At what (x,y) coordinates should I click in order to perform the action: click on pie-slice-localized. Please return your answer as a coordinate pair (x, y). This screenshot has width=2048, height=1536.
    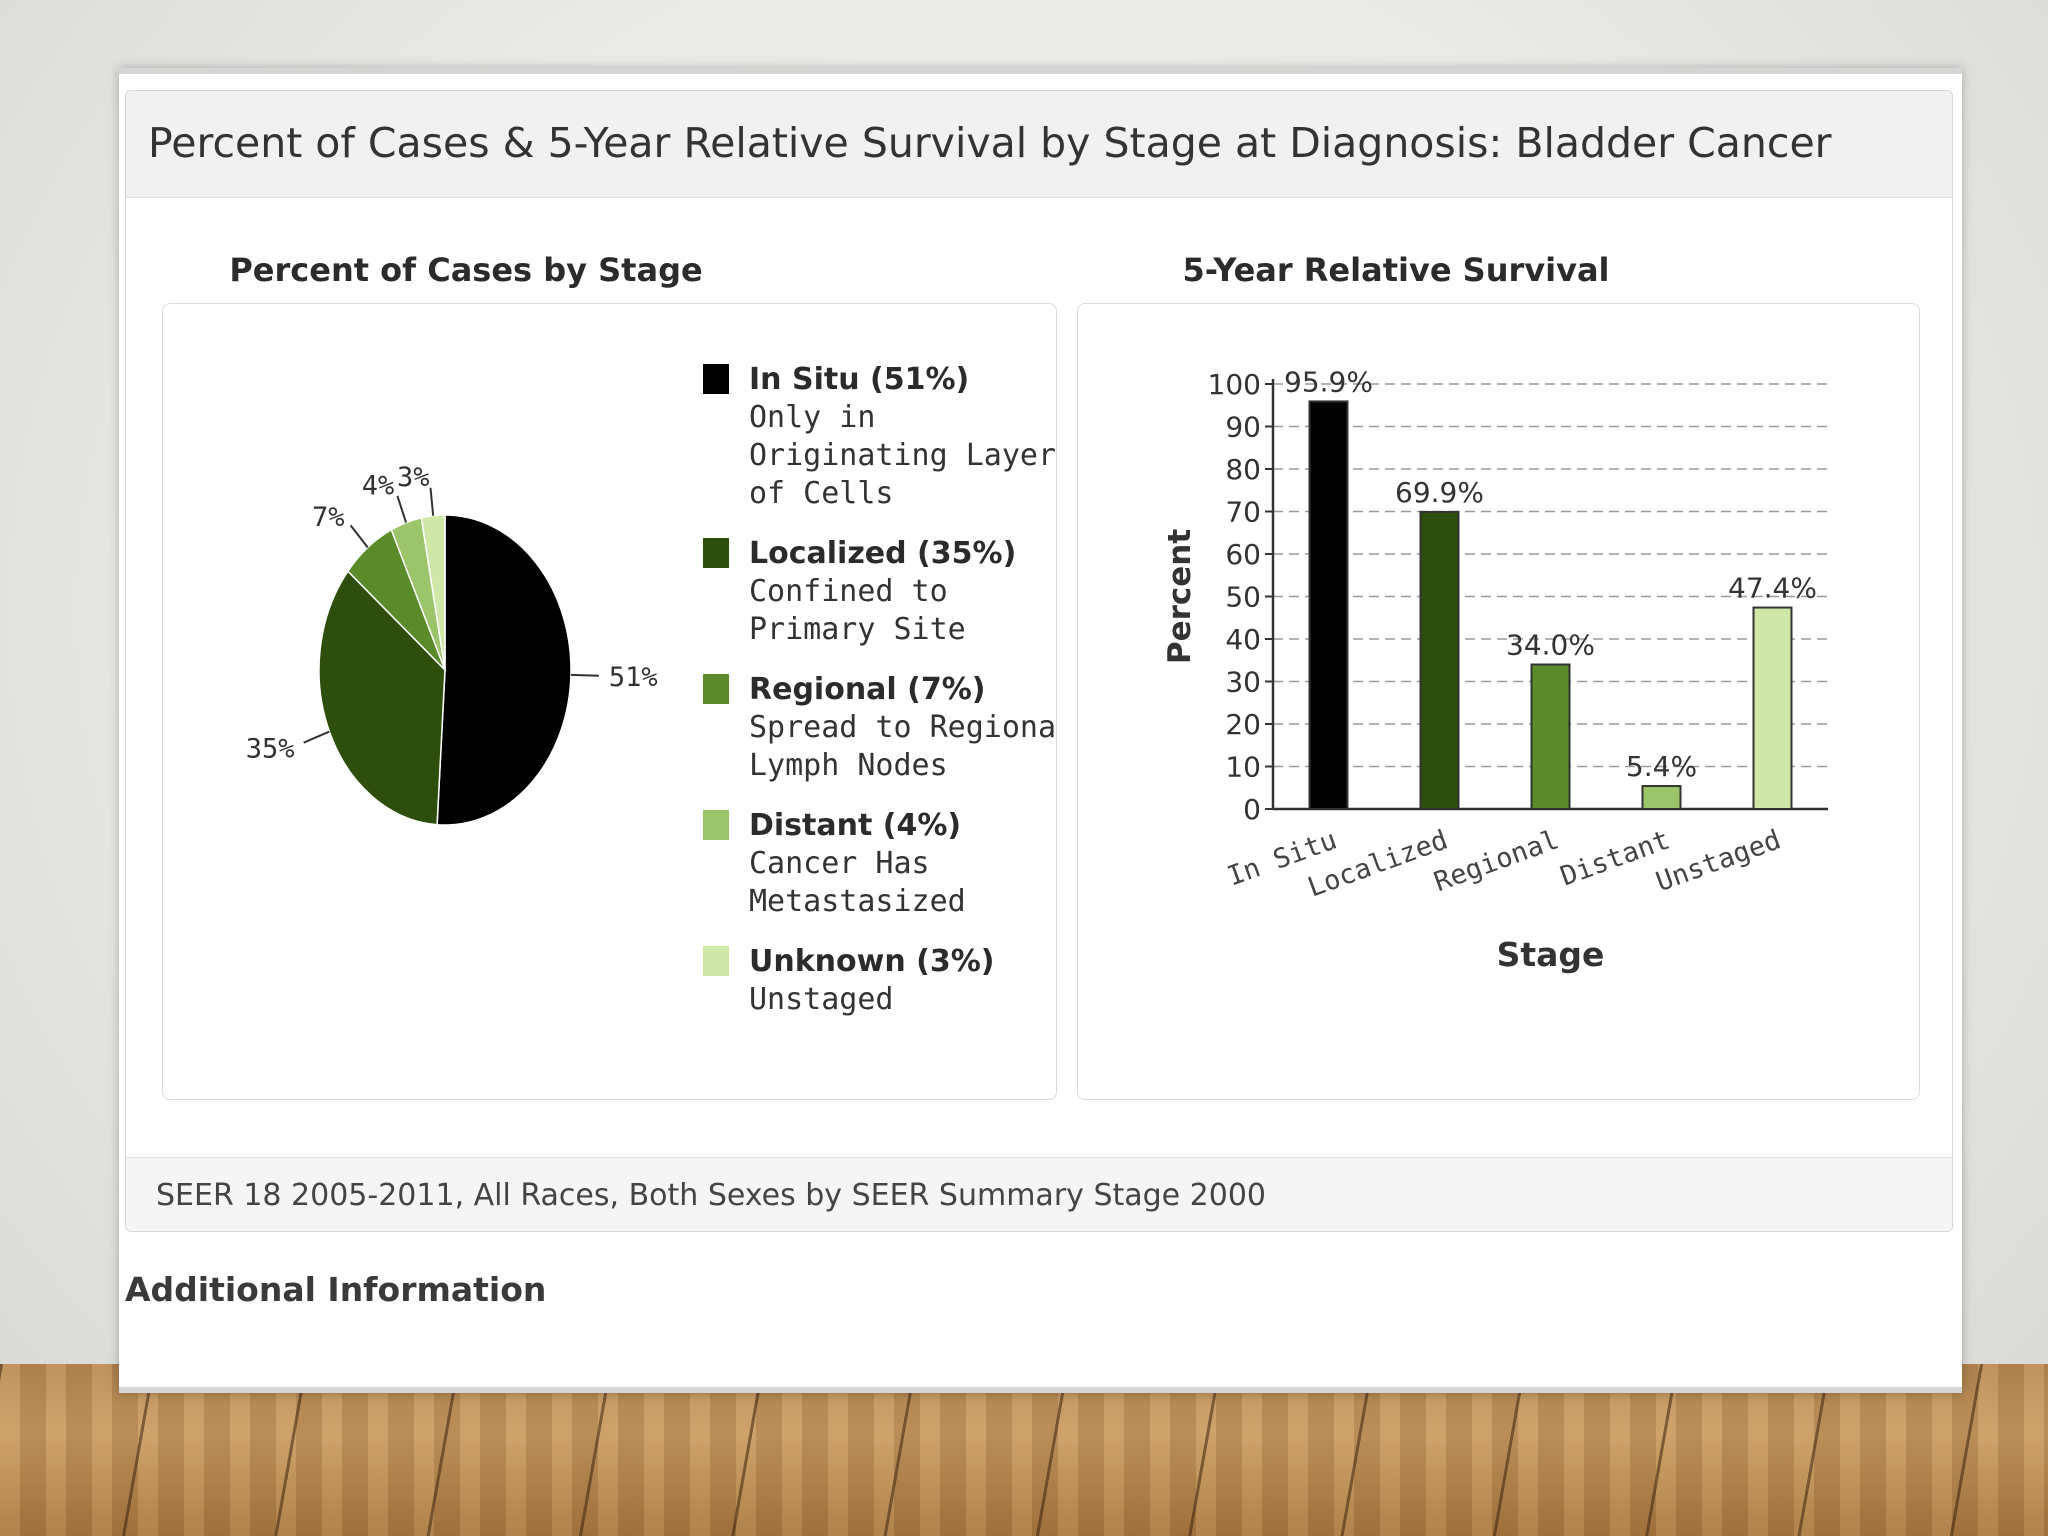
    Looking at the image, I should click on (382, 698).